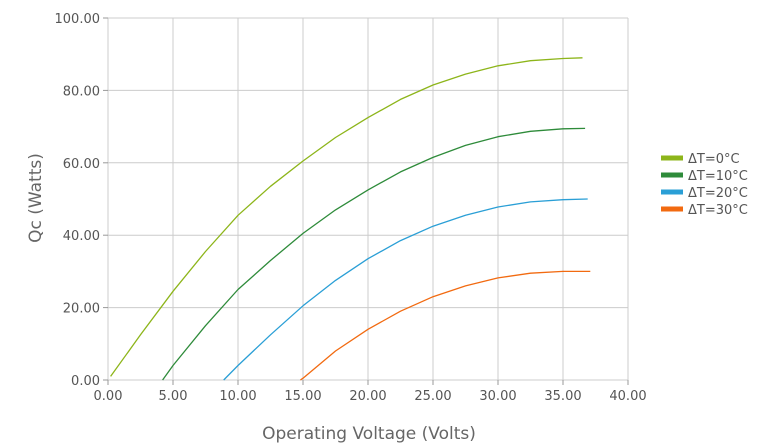 The width and height of the screenshot is (763, 443). Describe the element at coordinates (85, 381) in the screenshot. I see `y-tick-label-0: 0.00` at that location.